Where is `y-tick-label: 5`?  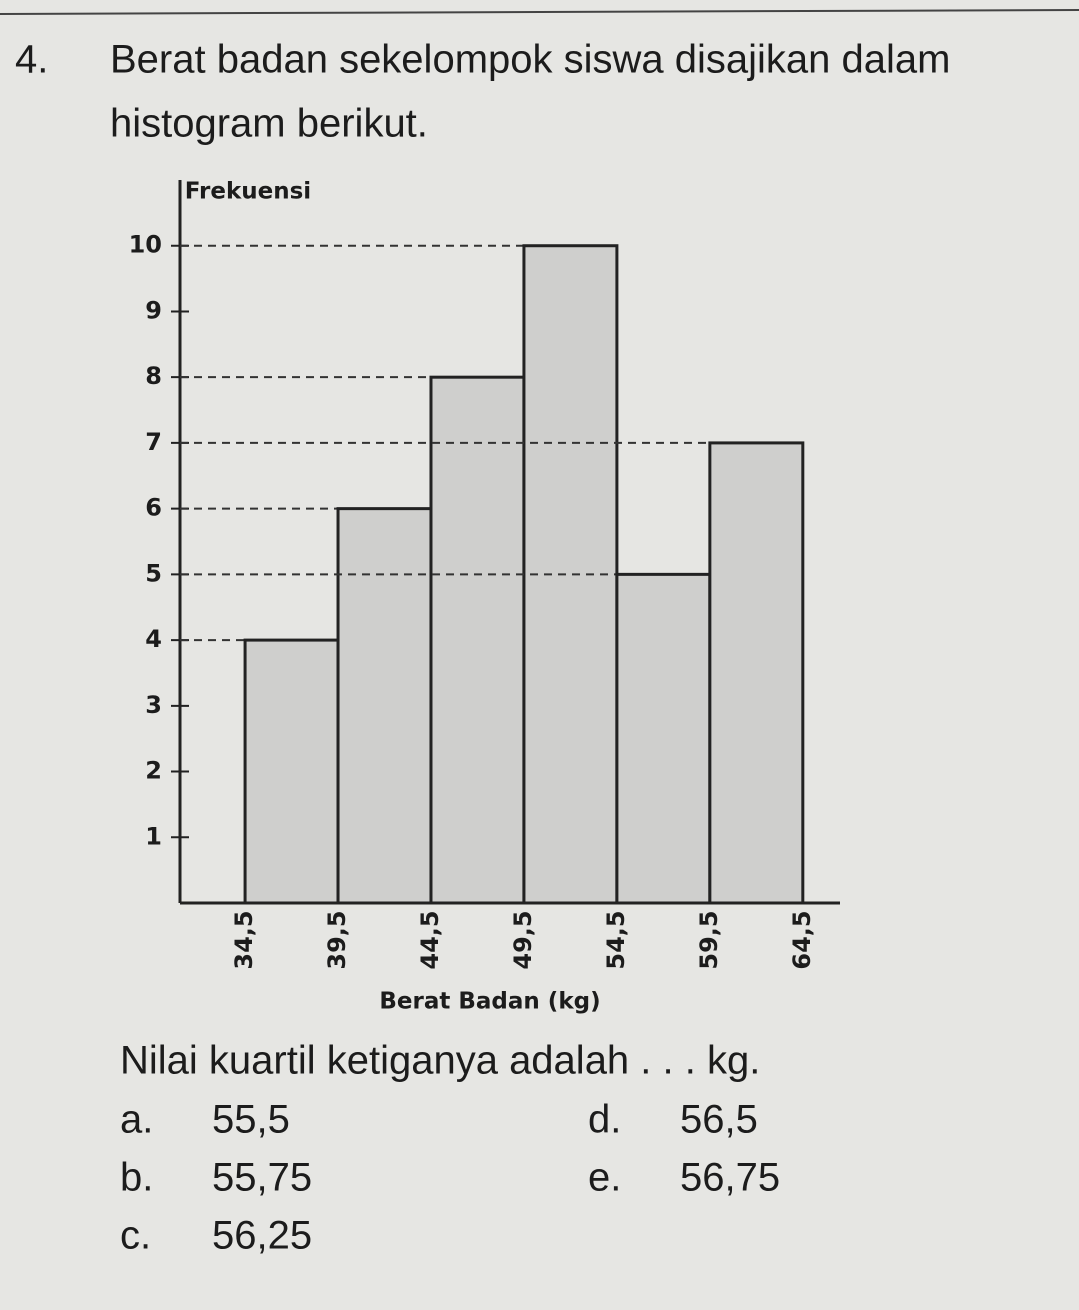 y-tick-label: 5 is located at coordinates (153, 573).